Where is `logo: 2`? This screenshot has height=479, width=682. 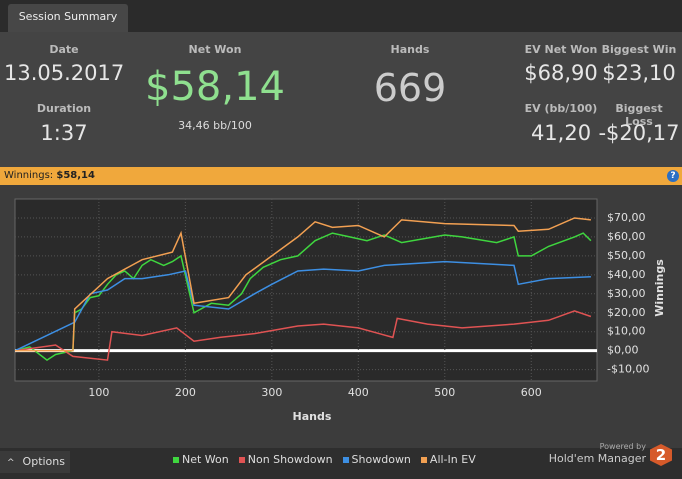 logo: 2 is located at coordinates (661, 455).